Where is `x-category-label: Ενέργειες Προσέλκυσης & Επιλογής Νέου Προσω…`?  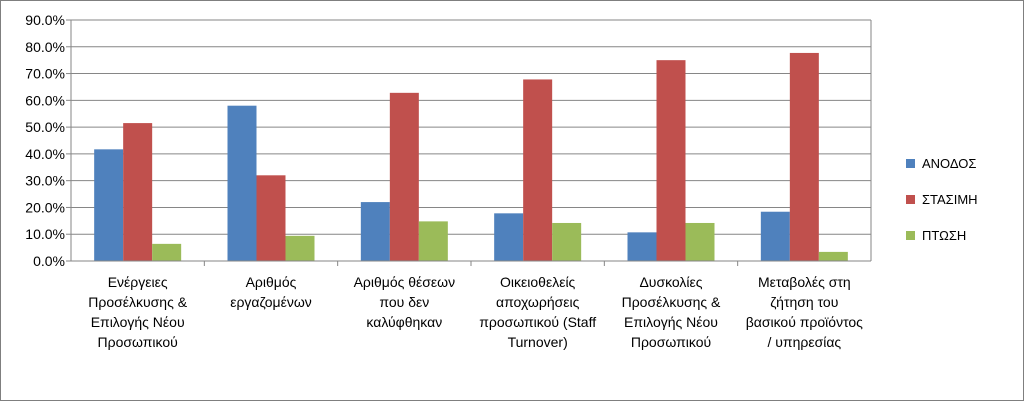 x-category-label: Ενέργειες Προσέλκυσης & Επιλογής Νέου Προσω… is located at coordinates (137, 312).